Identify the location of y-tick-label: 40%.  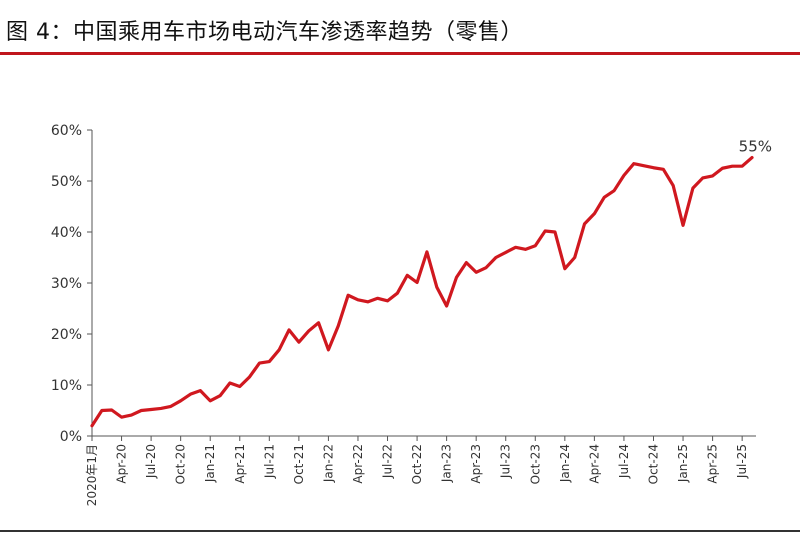
(66, 233).